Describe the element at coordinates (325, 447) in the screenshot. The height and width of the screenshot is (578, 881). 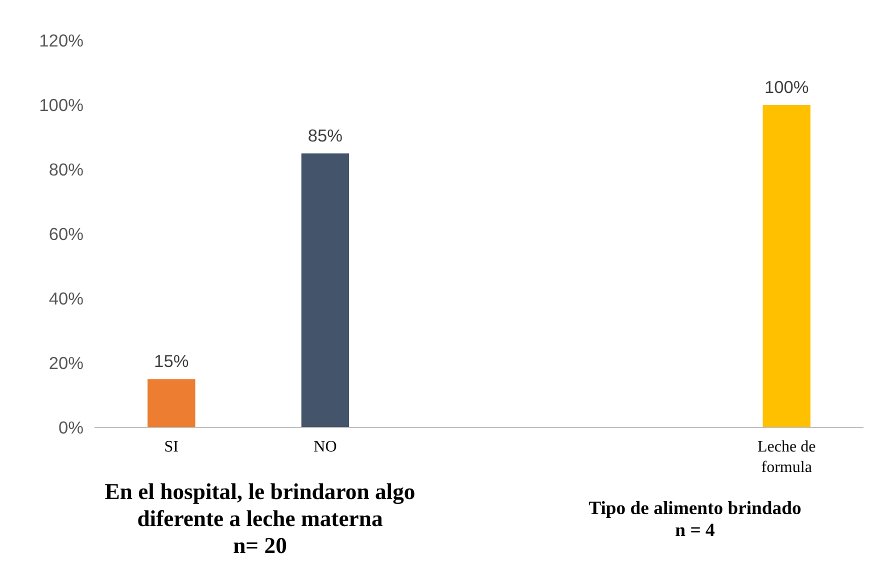
I see `x-tick-label: NO` at that location.